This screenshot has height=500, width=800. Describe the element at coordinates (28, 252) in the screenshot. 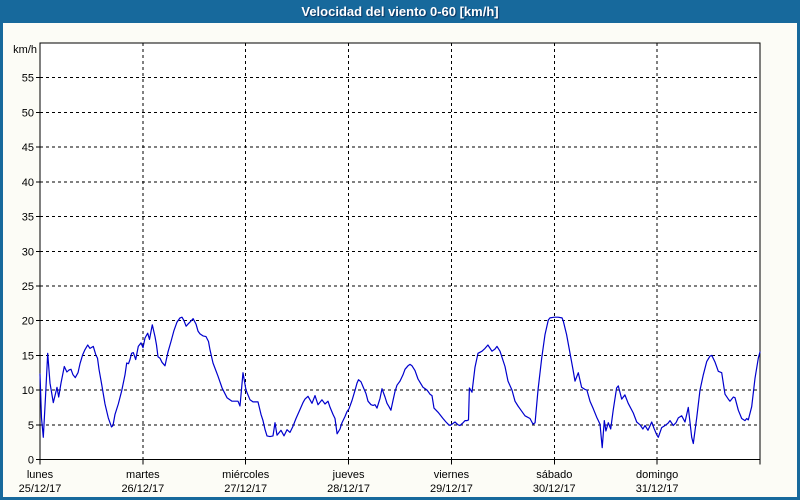

I see `y-tick-label: 30` at that location.